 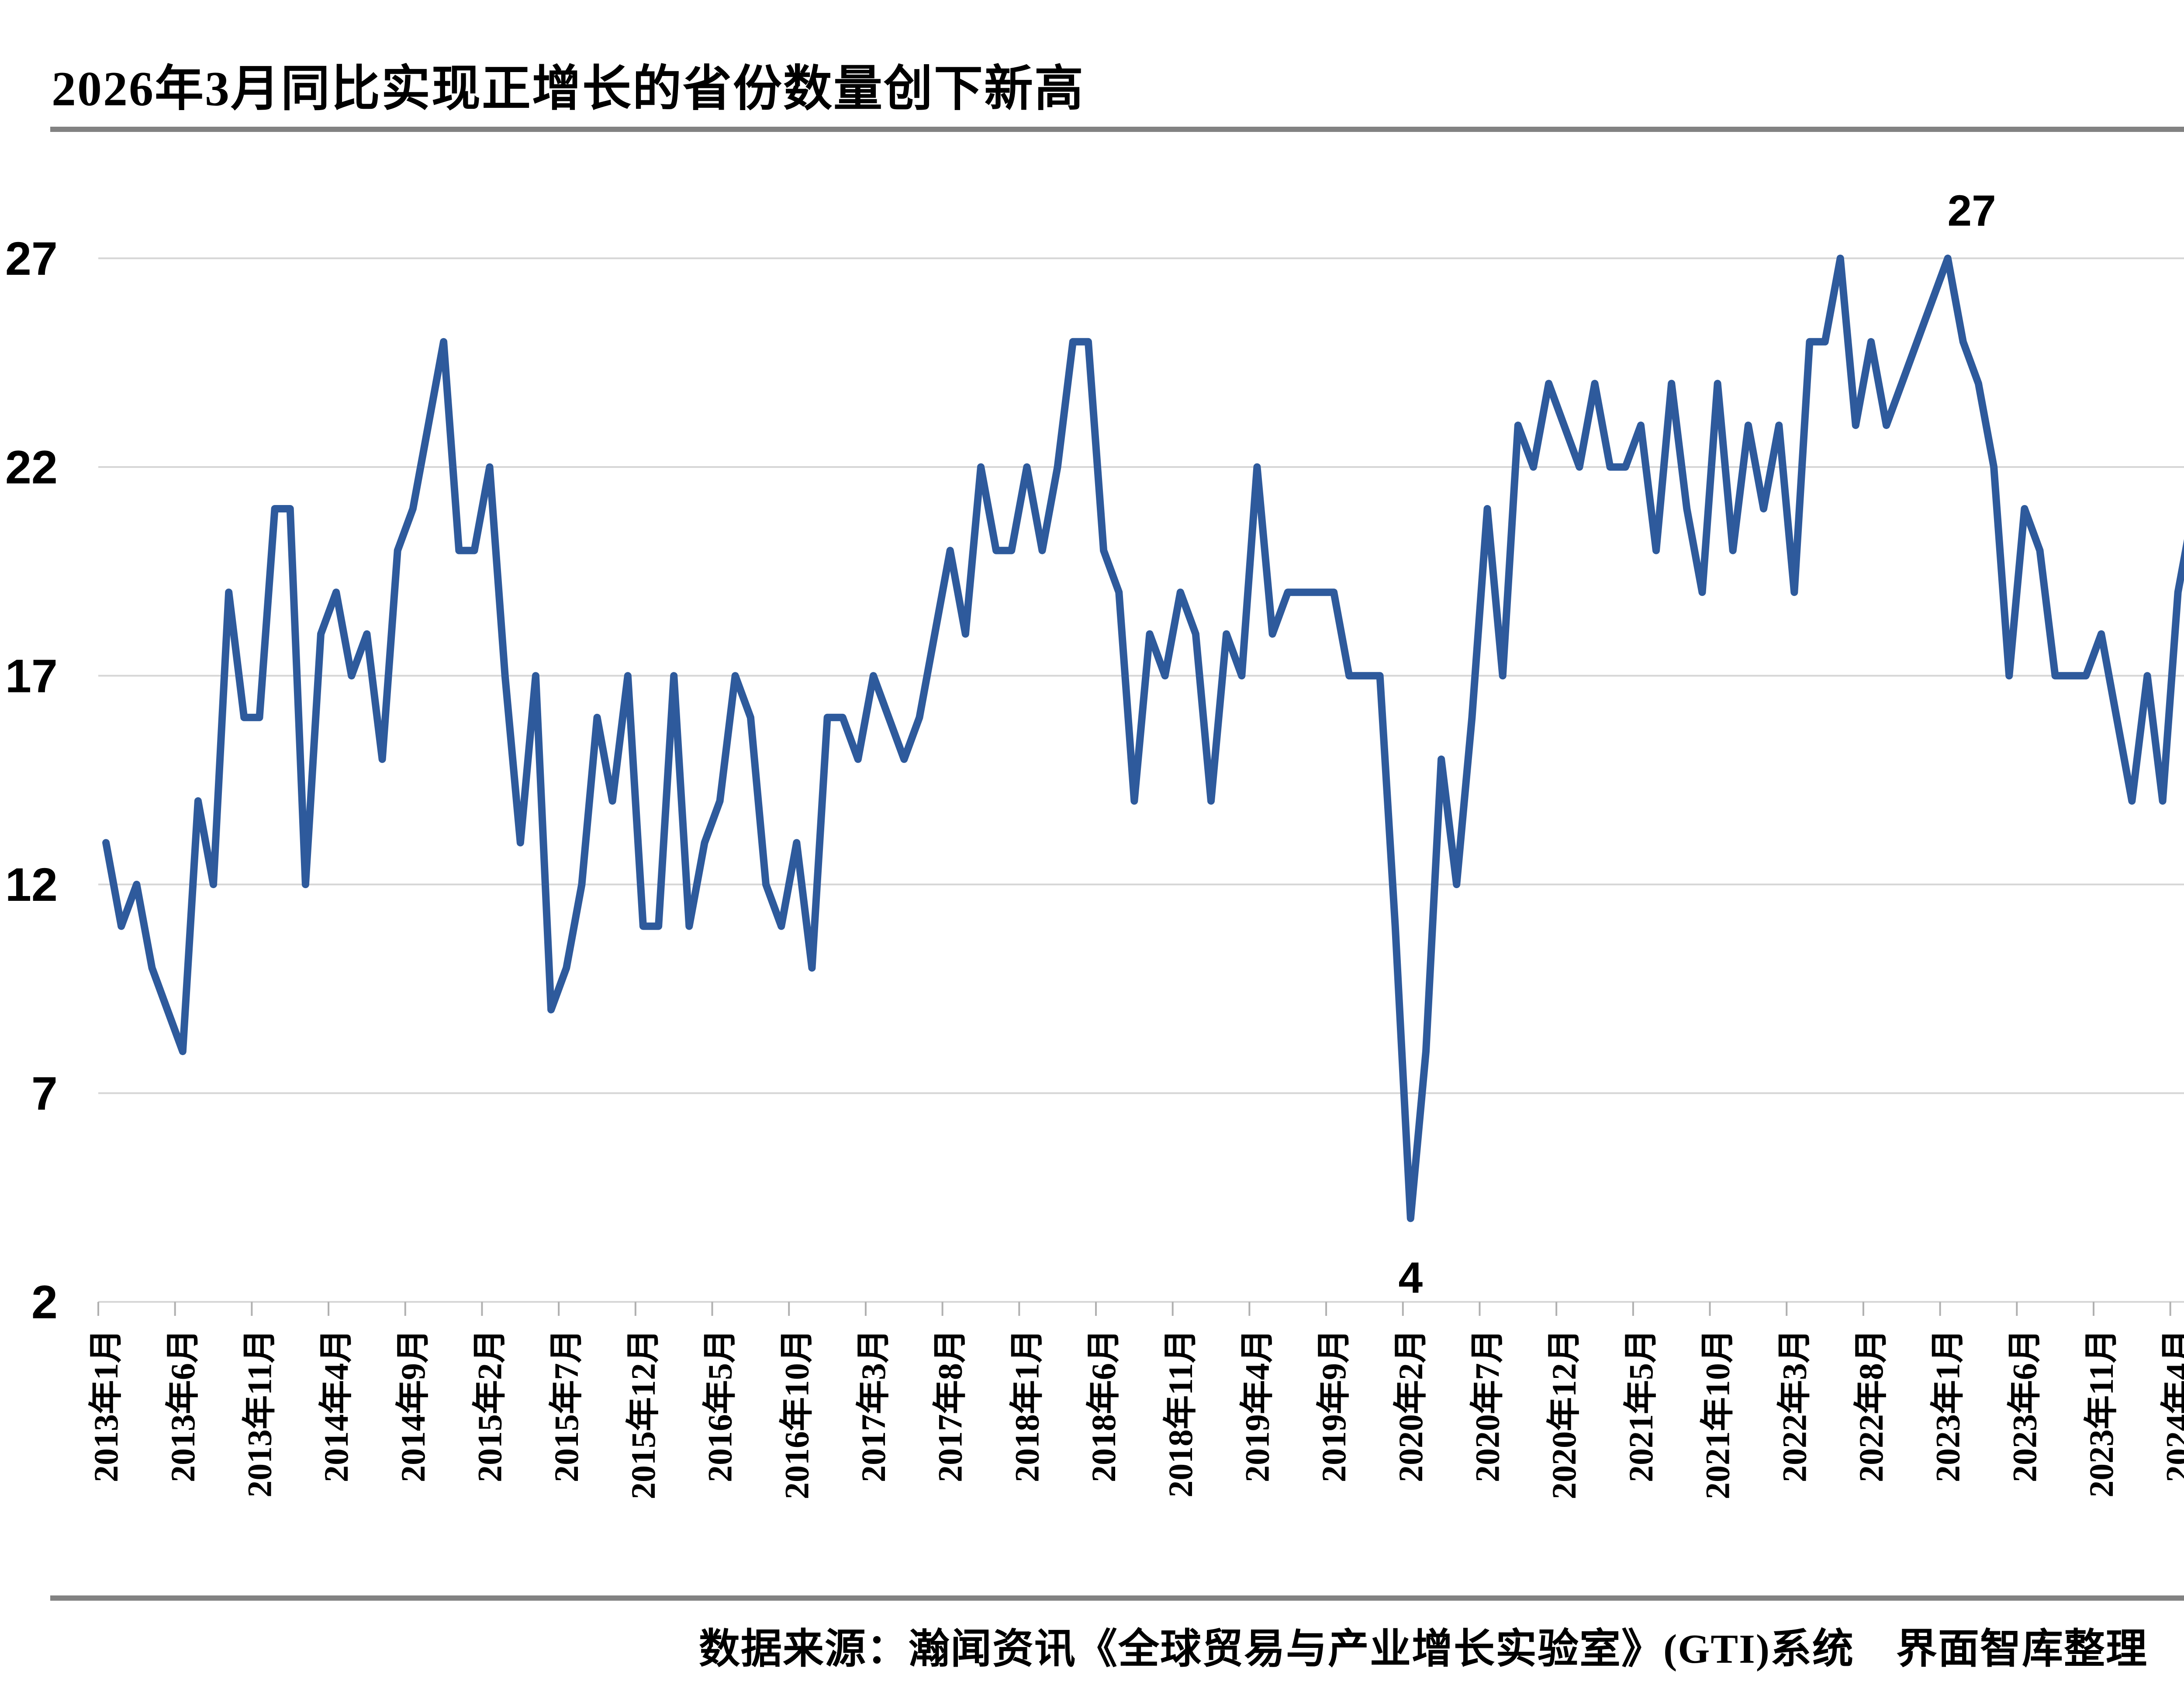 What do you see at coordinates (31, 467) in the screenshot?
I see `y-axis-label-22: 22` at bounding box center [31, 467].